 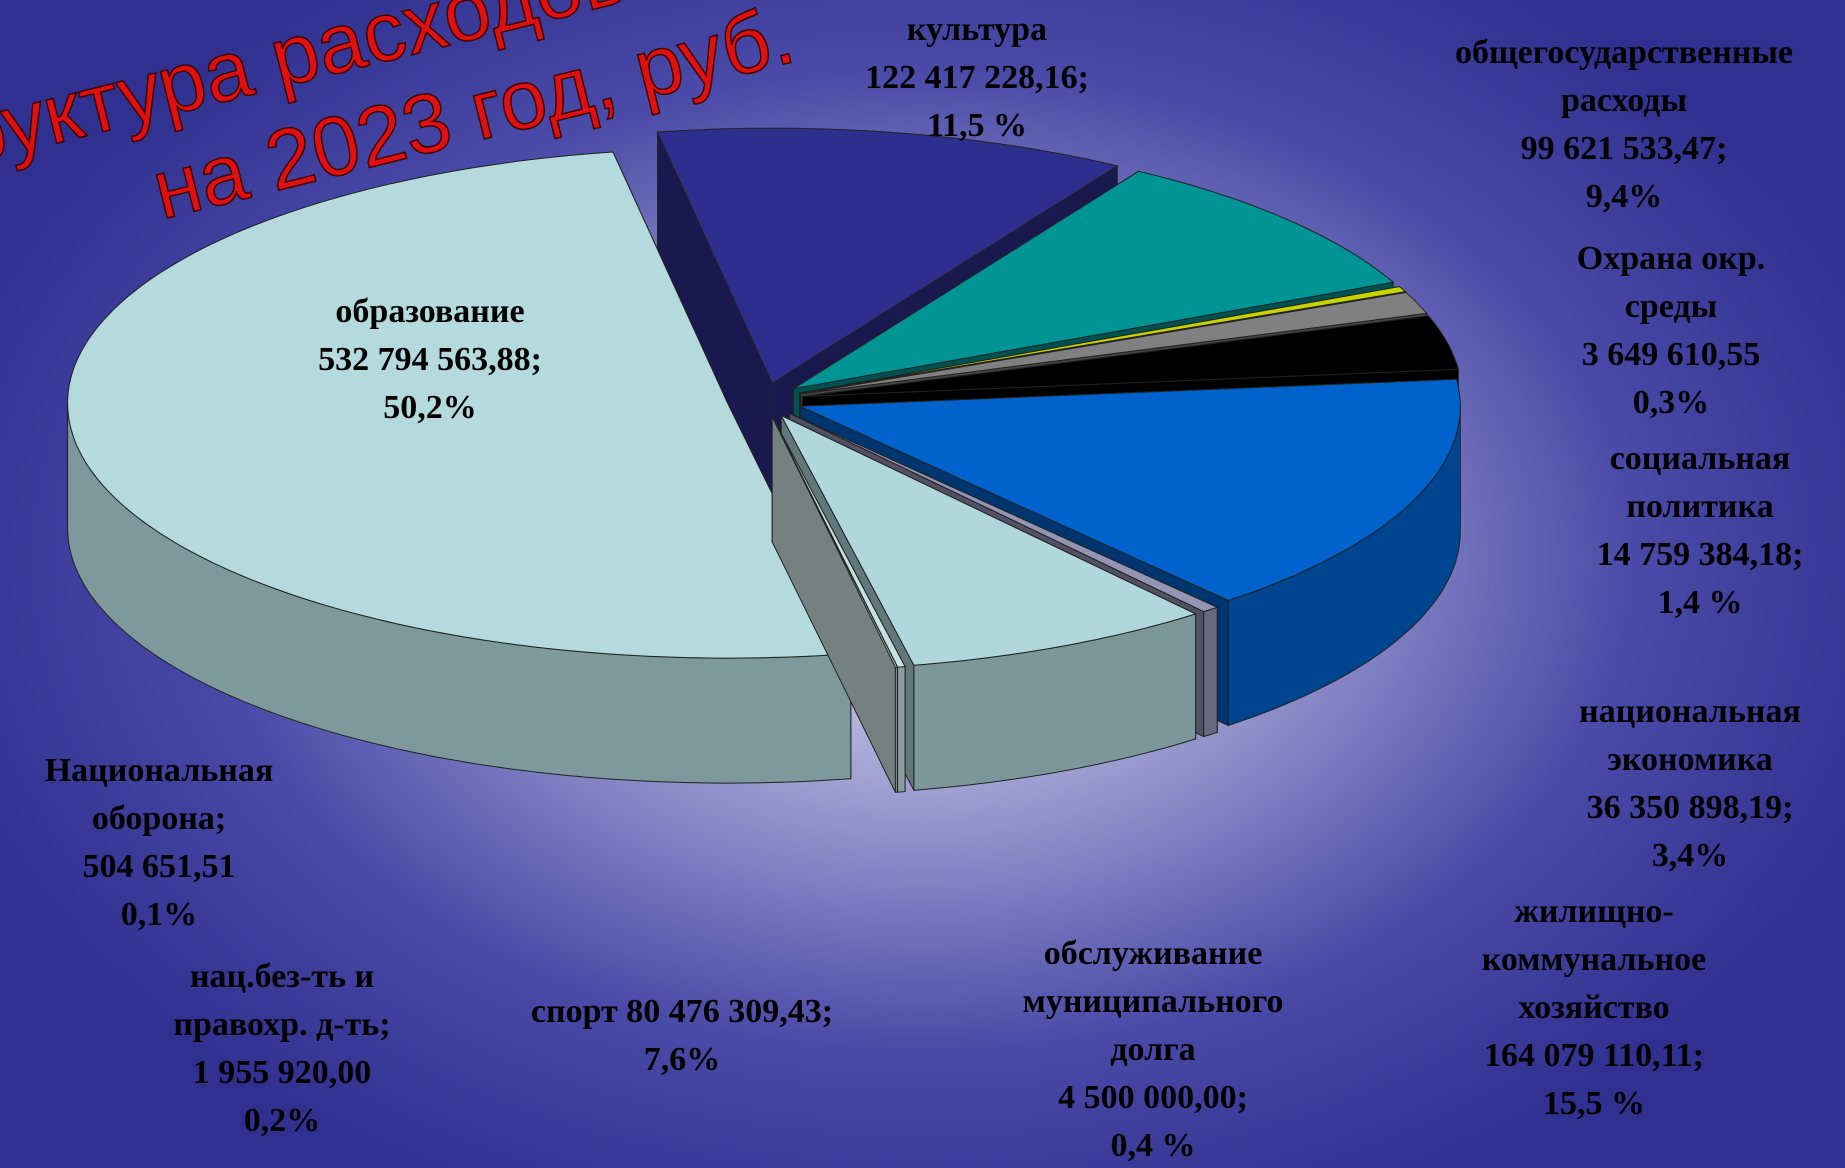 I want to click on percent-label: 50,2%, so click(x=430, y=407).